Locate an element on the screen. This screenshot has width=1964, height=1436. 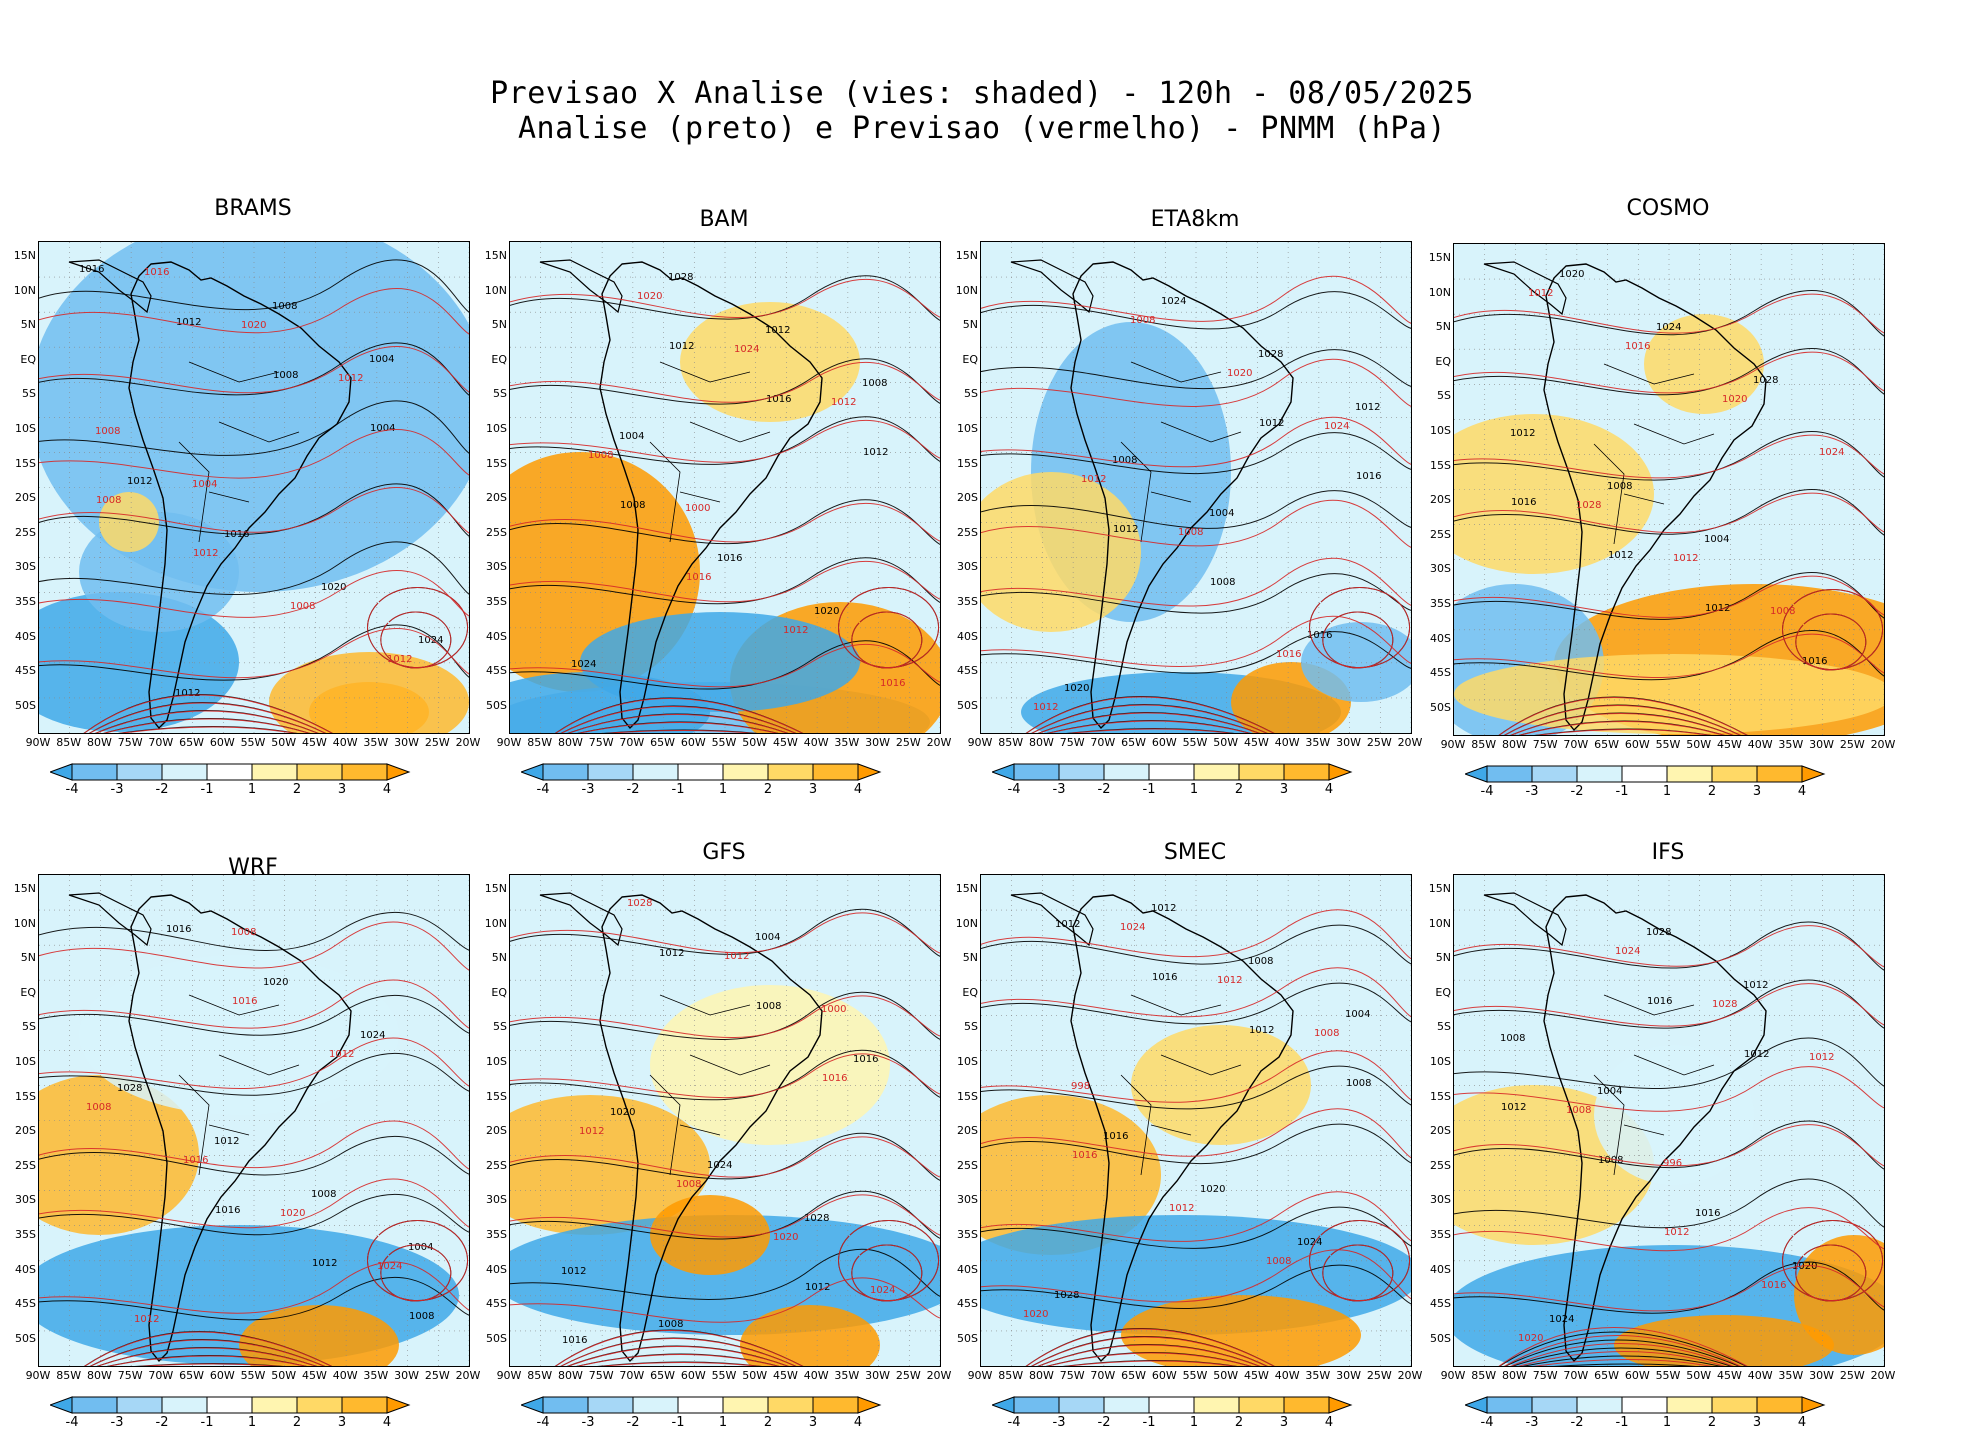
analysis-isobar-label: 1008 is located at coordinates (1222, 582).